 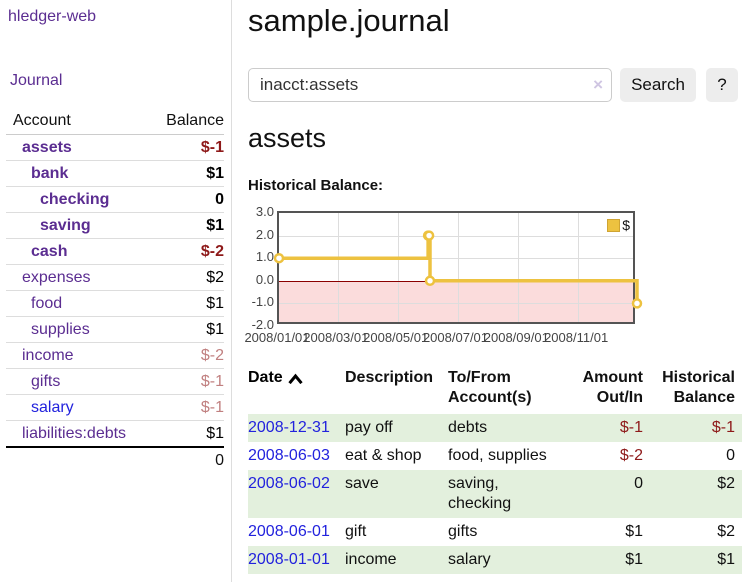 What do you see at coordinates (115, 148) in the screenshot?
I see `account-row: assets $-1` at bounding box center [115, 148].